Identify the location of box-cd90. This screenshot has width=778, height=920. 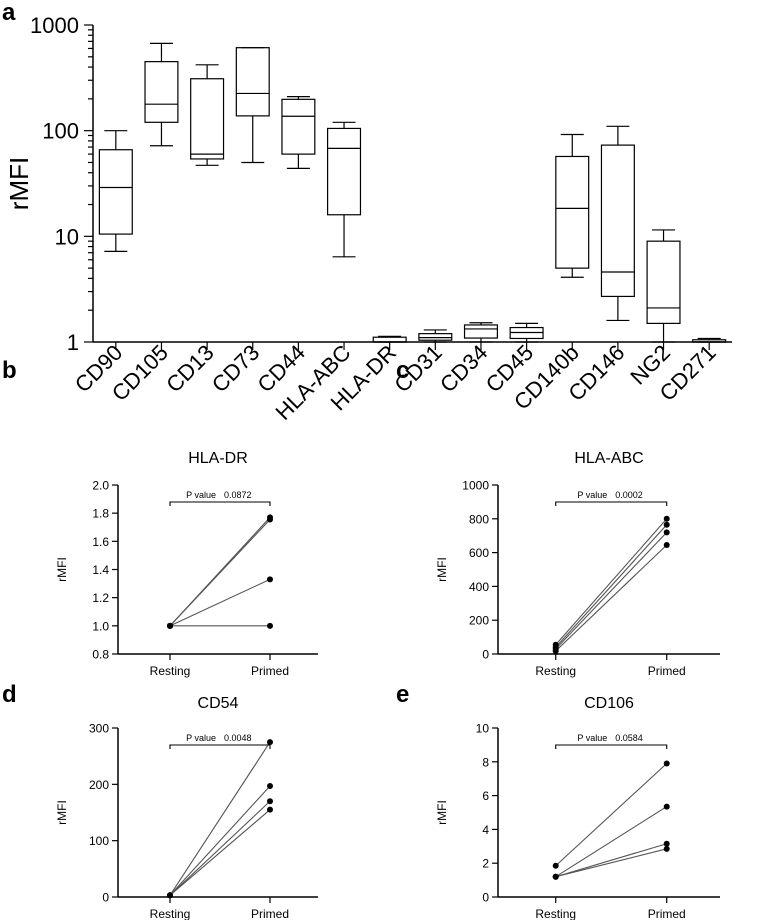
(115, 191).